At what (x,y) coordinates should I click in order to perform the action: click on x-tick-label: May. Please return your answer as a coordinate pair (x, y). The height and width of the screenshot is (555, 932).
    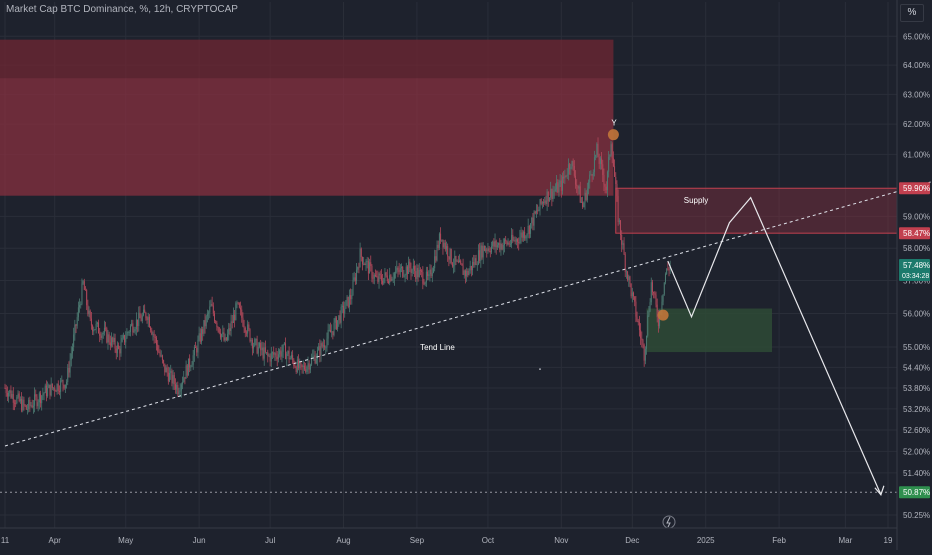
    Looking at the image, I should click on (125, 540).